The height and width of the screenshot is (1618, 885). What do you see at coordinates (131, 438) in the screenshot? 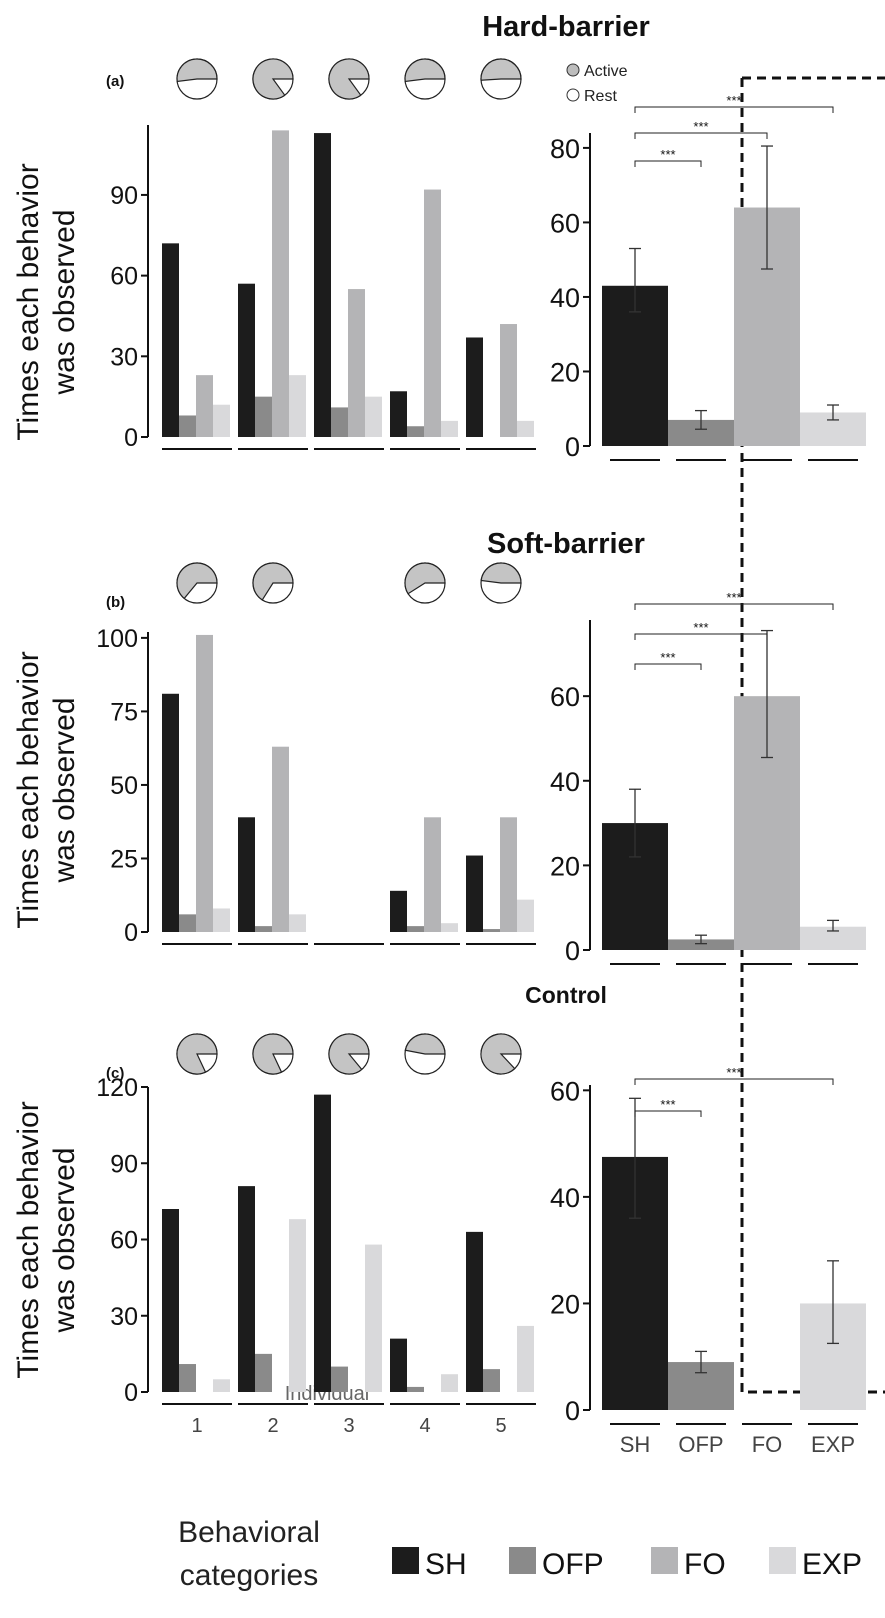
I see `p0-left-ytick-label-0: 0` at bounding box center [131, 438].